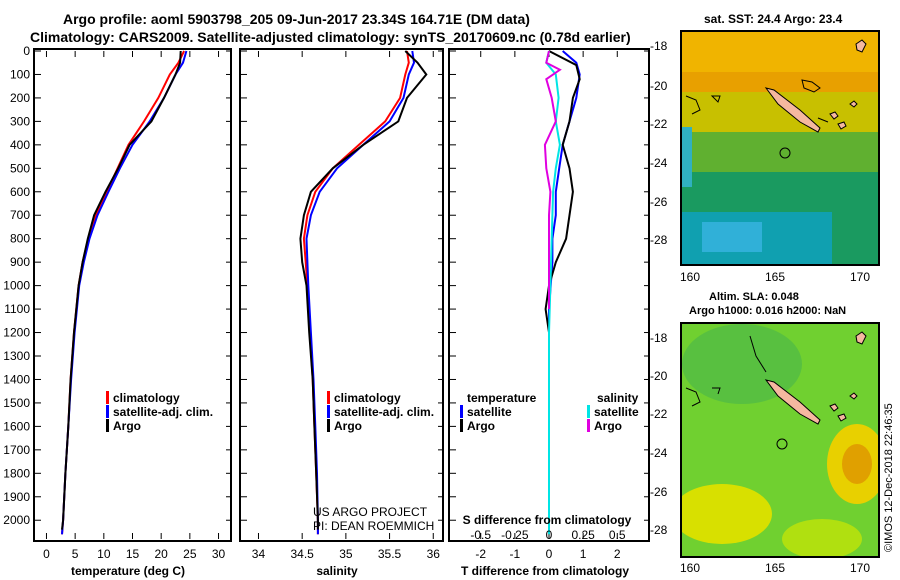  I want to click on lat-label: -24, so click(659, 453).